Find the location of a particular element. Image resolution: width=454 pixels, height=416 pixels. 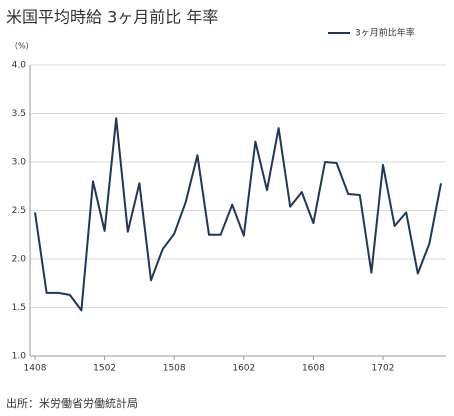

x-tick-label: 1408 is located at coordinates (35, 369).